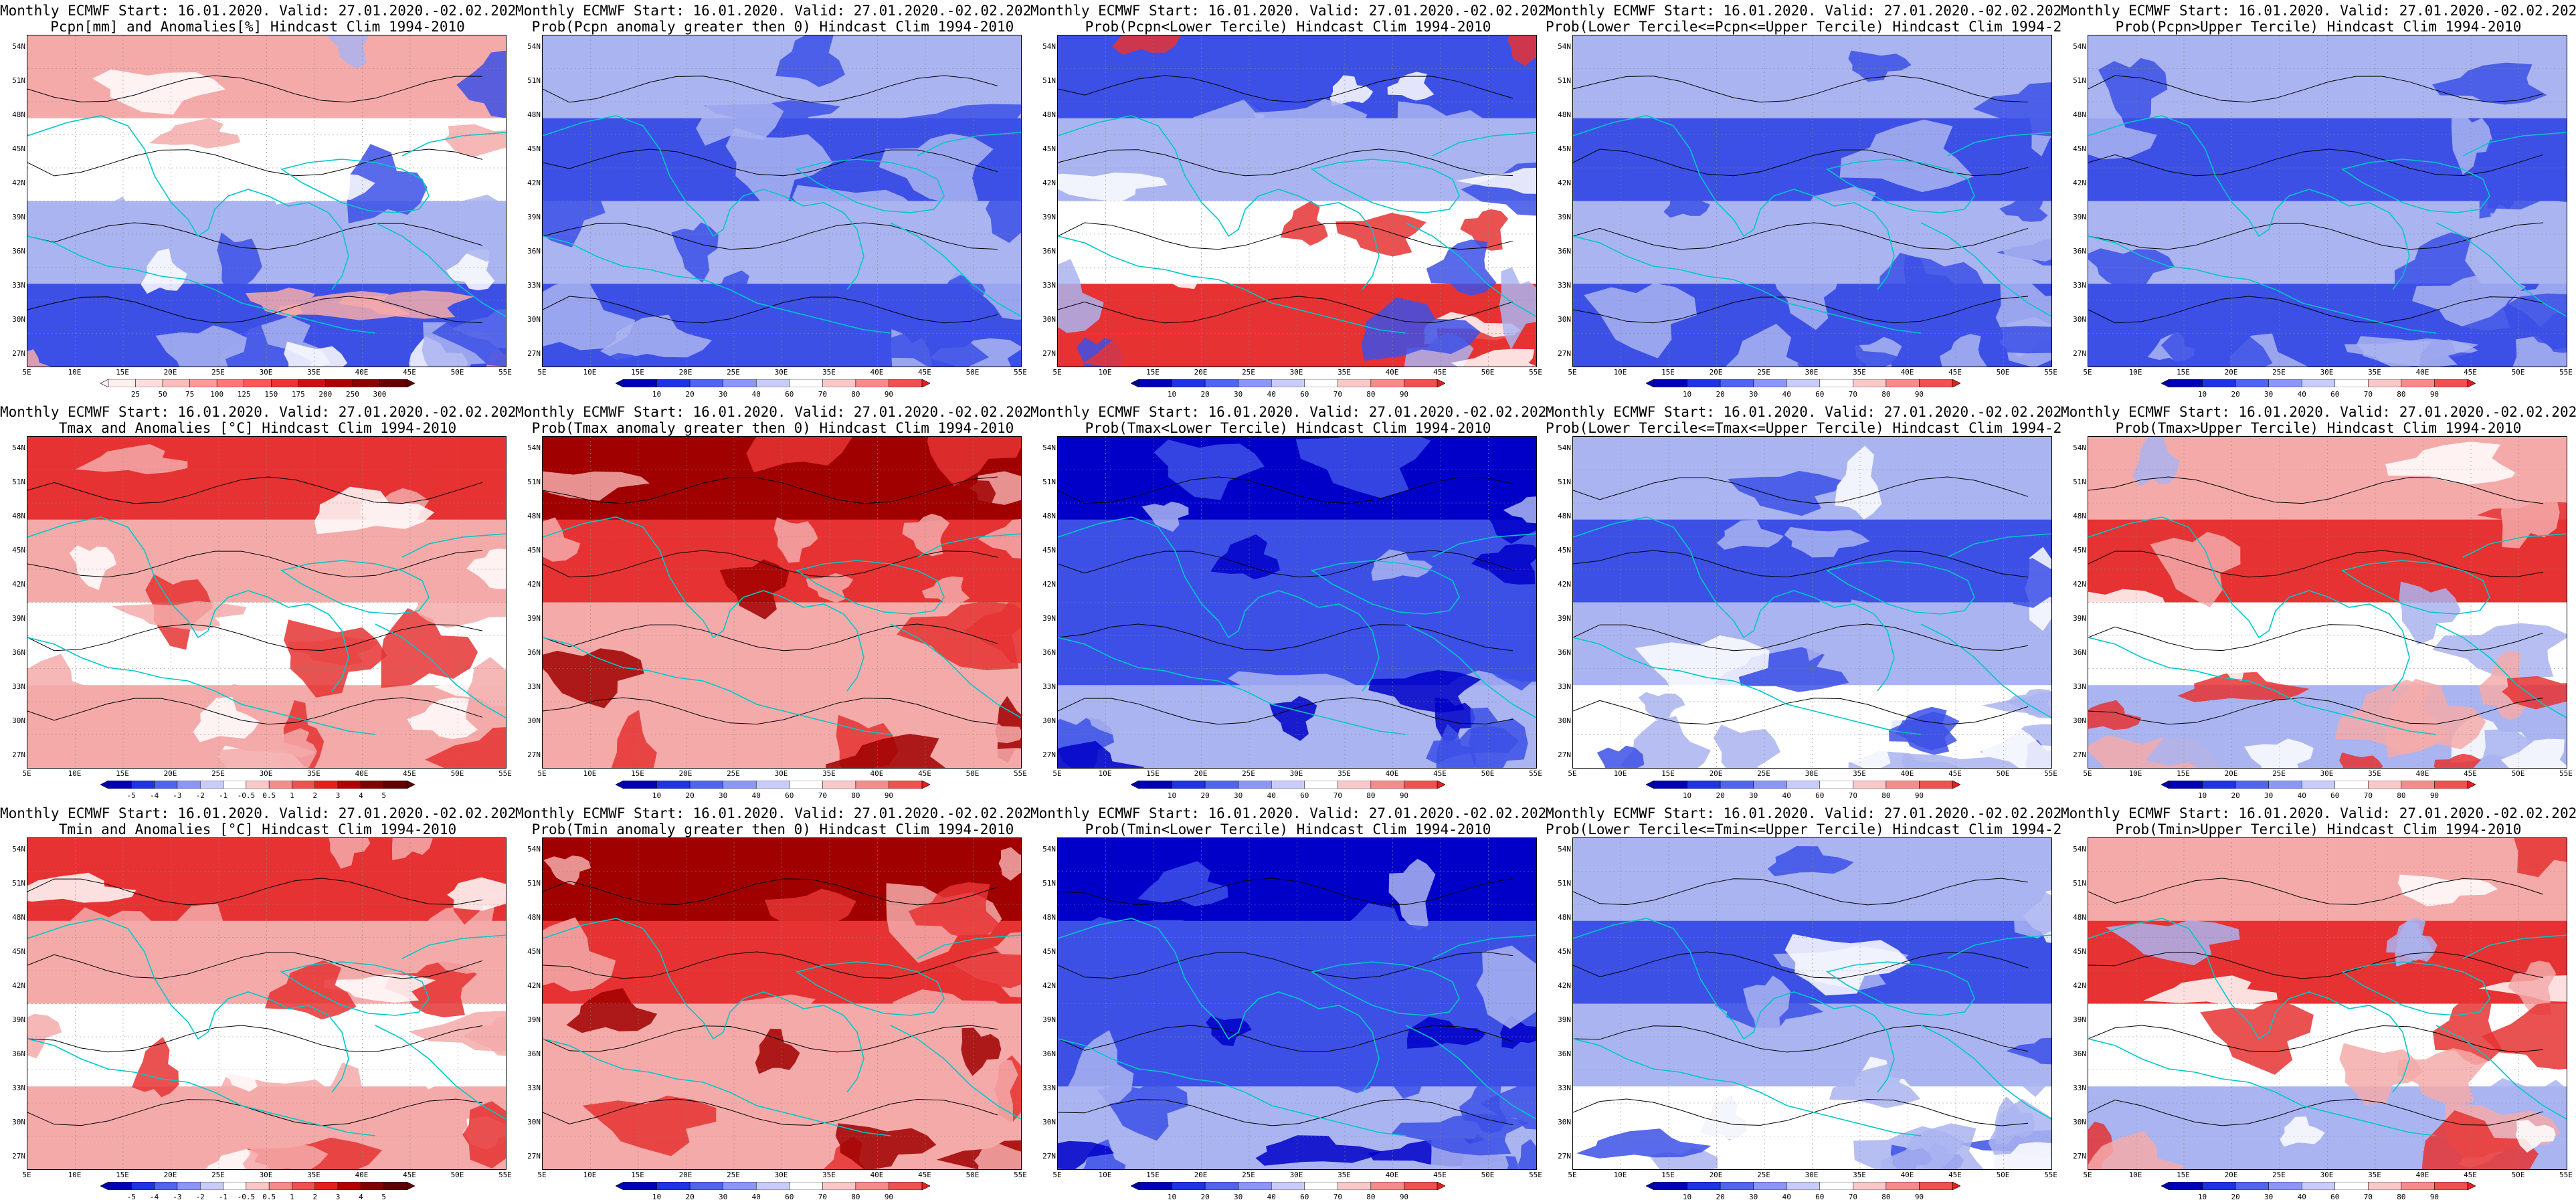  What do you see at coordinates (271, 394) in the screenshot?
I see `colorbar-tick-label: 150` at bounding box center [271, 394].